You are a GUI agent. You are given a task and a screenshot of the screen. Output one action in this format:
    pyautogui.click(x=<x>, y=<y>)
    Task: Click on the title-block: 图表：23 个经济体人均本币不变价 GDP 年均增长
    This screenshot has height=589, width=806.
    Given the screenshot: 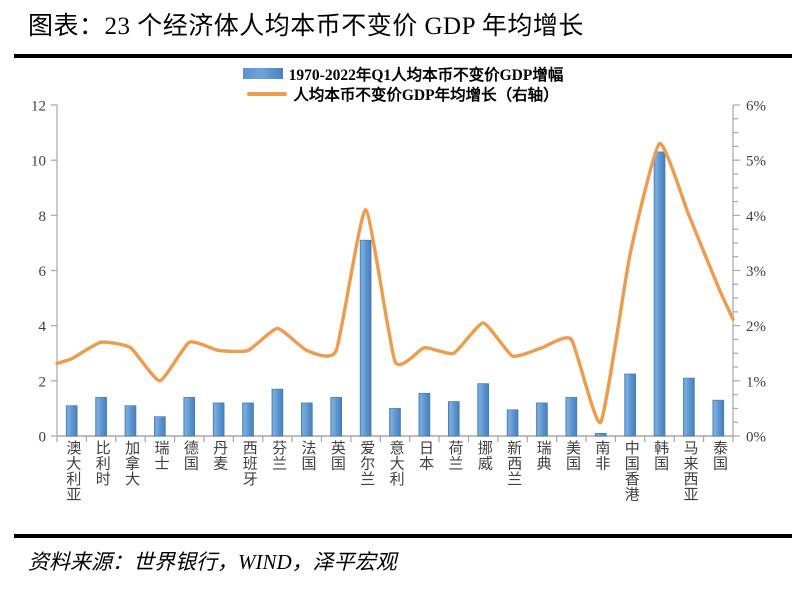 What is the action you would take?
    pyautogui.click(x=403, y=31)
    